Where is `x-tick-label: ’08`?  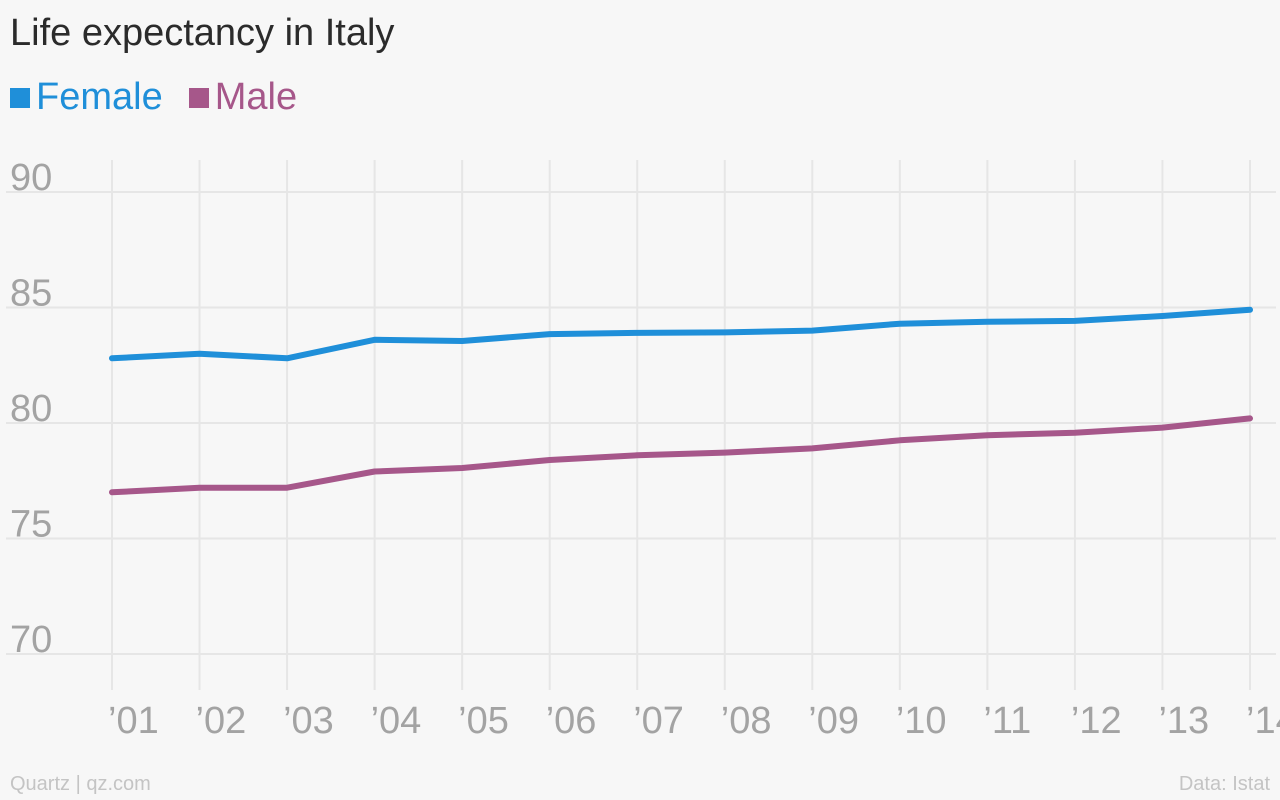 x-tick-label: ’08 is located at coordinates (746, 721).